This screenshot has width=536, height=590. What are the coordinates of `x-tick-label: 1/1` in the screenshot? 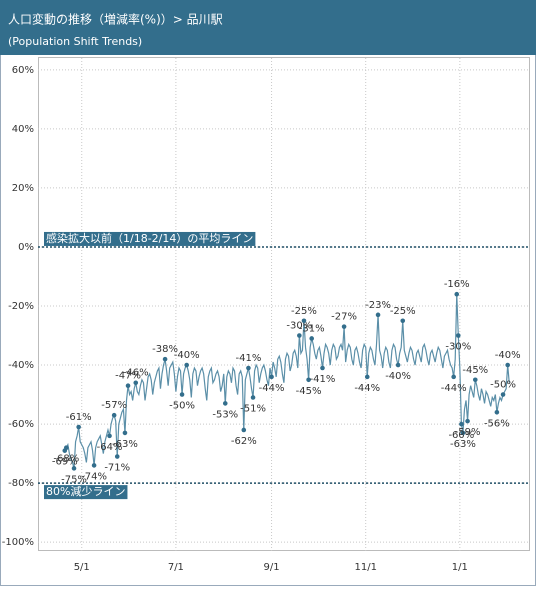 It's located at (460, 567).